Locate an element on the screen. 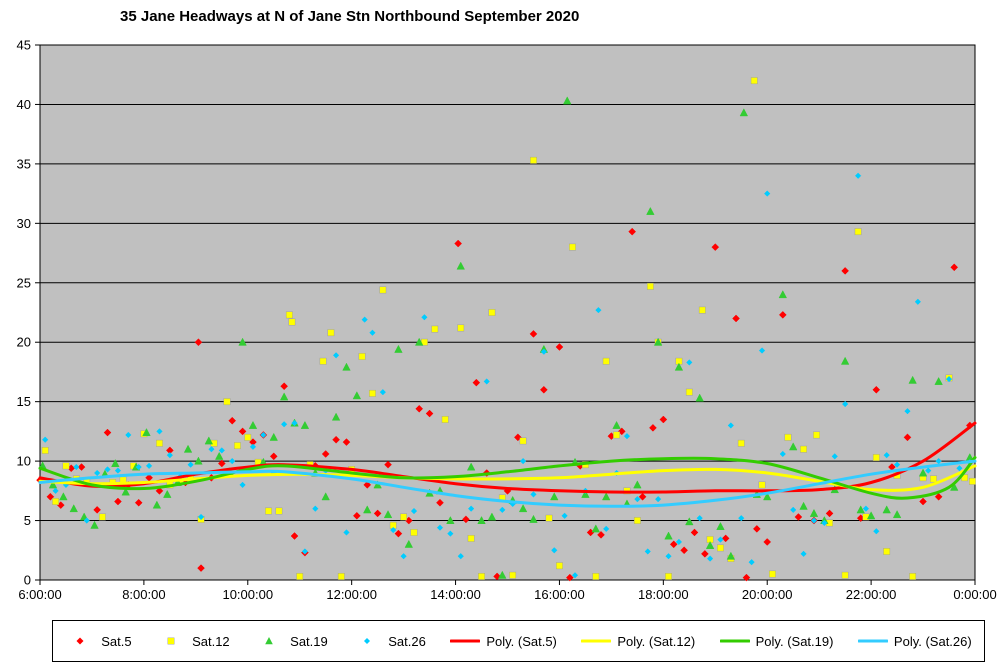  x-axis-tick-label: 16:00:00 is located at coordinates (559, 594).